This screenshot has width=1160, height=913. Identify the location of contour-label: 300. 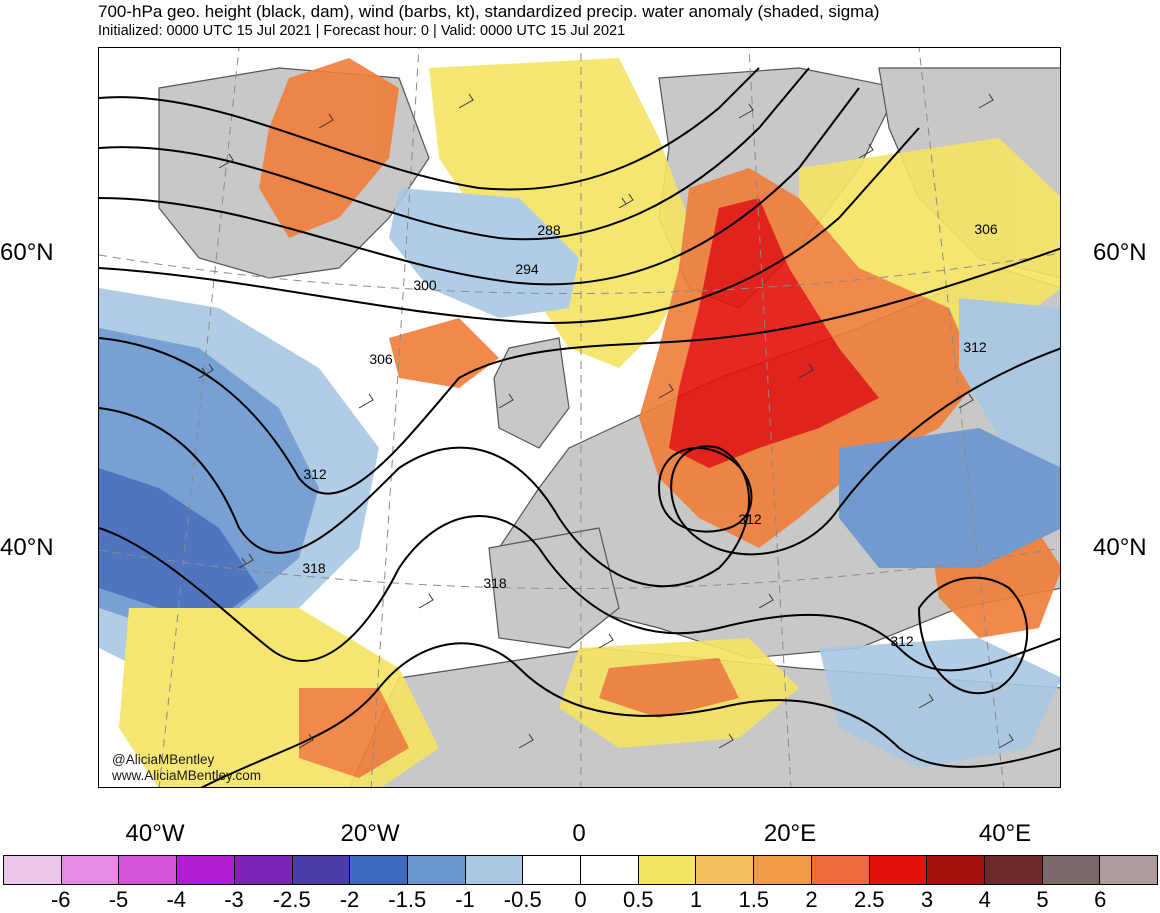
(425, 285).